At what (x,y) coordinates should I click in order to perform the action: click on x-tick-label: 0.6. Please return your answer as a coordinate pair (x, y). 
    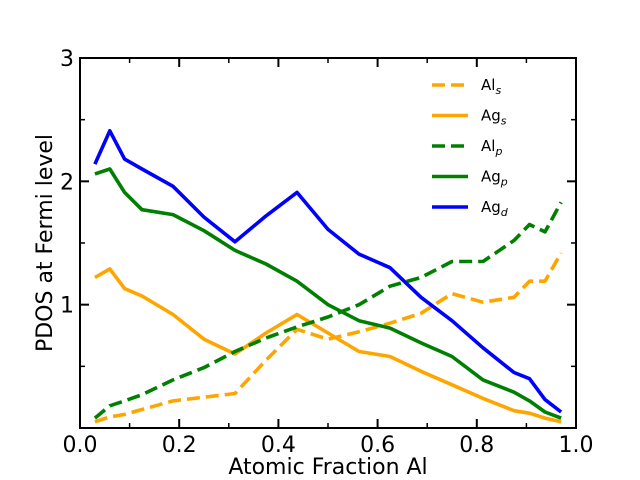
    Looking at the image, I should click on (377, 445).